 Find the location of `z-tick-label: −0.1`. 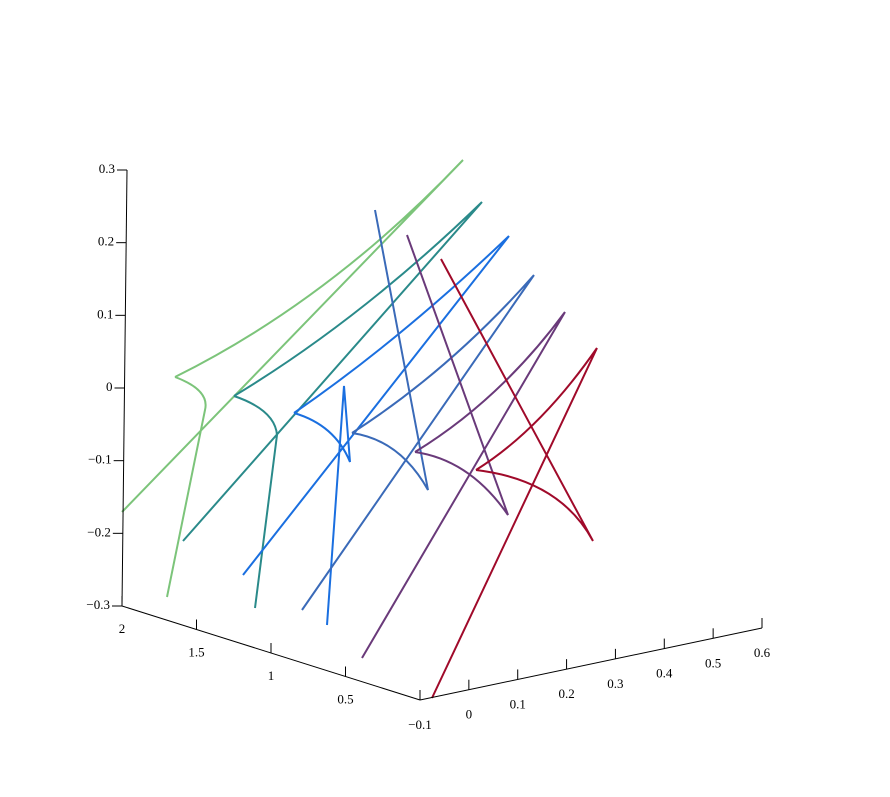

z-tick-label: −0.1 is located at coordinates (100, 459).